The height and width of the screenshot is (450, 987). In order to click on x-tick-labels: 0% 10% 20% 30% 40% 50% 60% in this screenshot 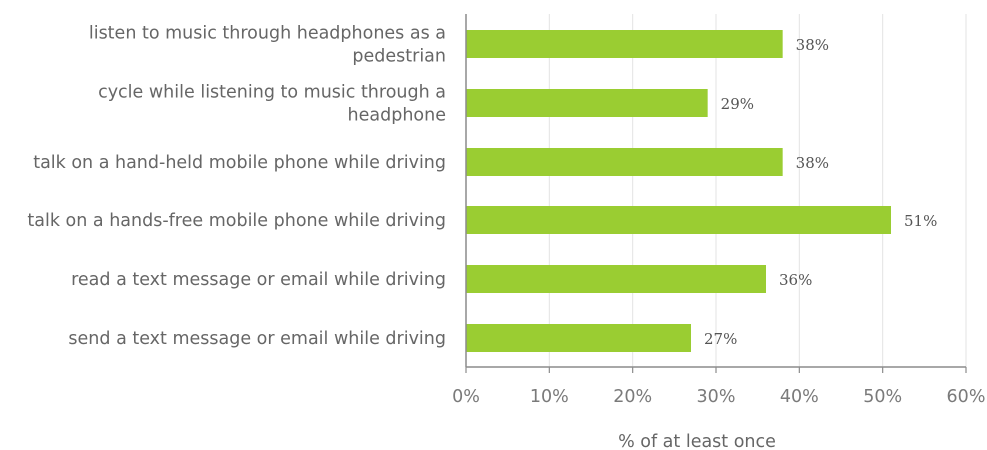, I will do `click(718, 397)`.